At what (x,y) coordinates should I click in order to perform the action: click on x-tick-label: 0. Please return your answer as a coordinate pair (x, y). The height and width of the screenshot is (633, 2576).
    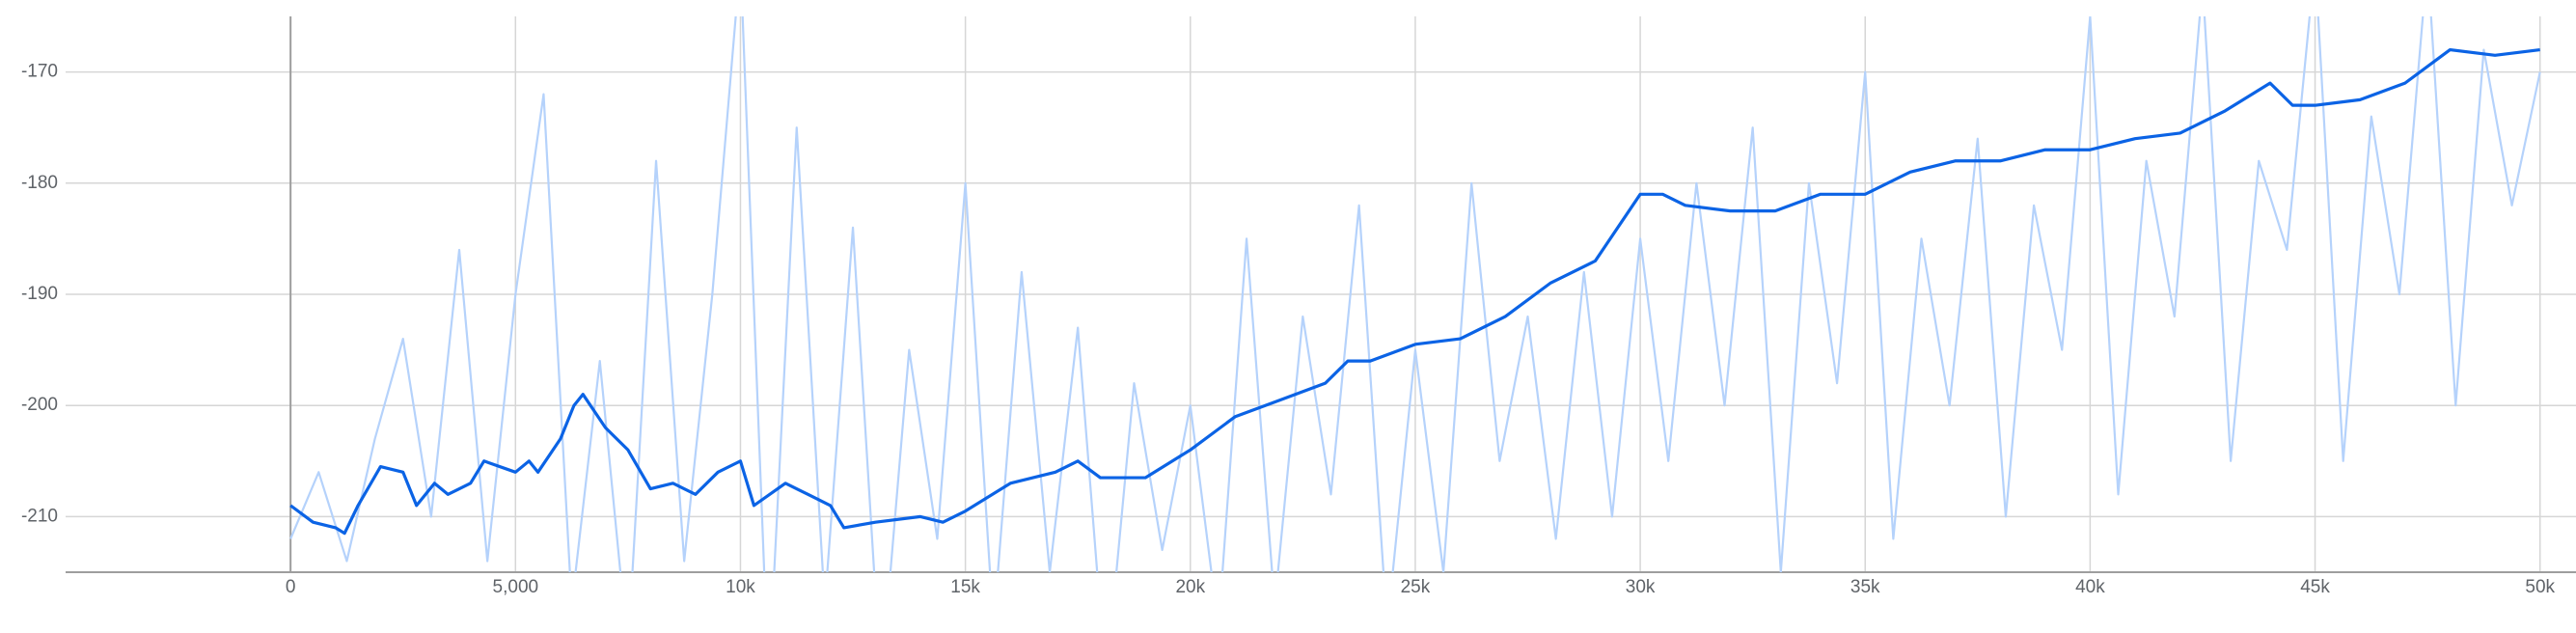
    Looking at the image, I should click on (291, 587).